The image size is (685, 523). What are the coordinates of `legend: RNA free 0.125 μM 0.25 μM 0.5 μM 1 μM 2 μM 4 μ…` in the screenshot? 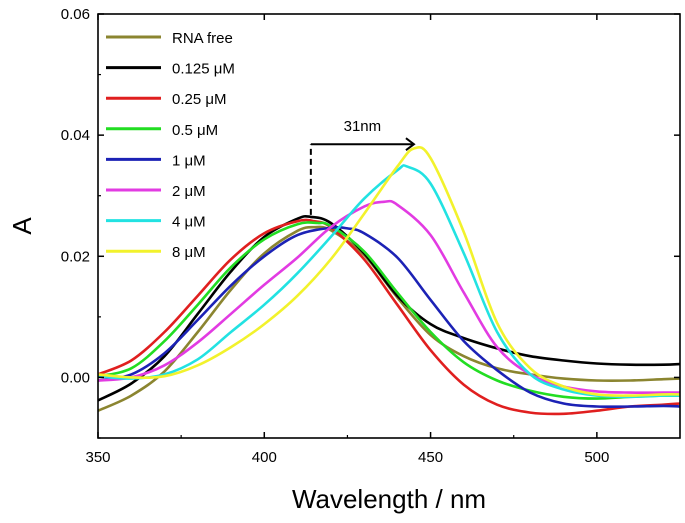 It's located at (170, 145).